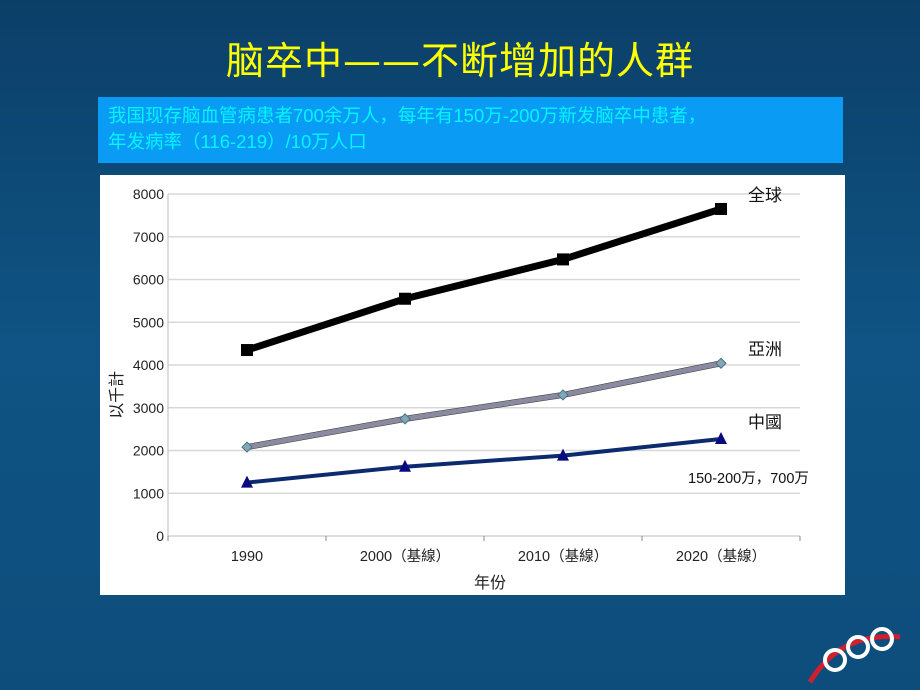 The height and width of the screenshot is (690, 920). I want to click on y-tick-label: 1000, so click(148, 493).